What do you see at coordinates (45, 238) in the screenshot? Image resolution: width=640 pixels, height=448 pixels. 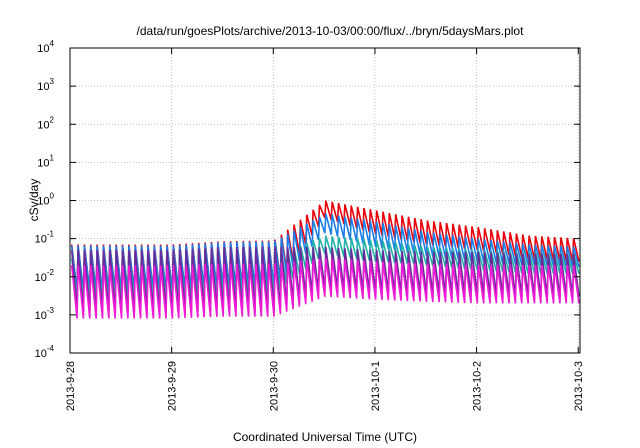 I see `y-tick-label: 10⁻¹` at bounding box center [45, 238].